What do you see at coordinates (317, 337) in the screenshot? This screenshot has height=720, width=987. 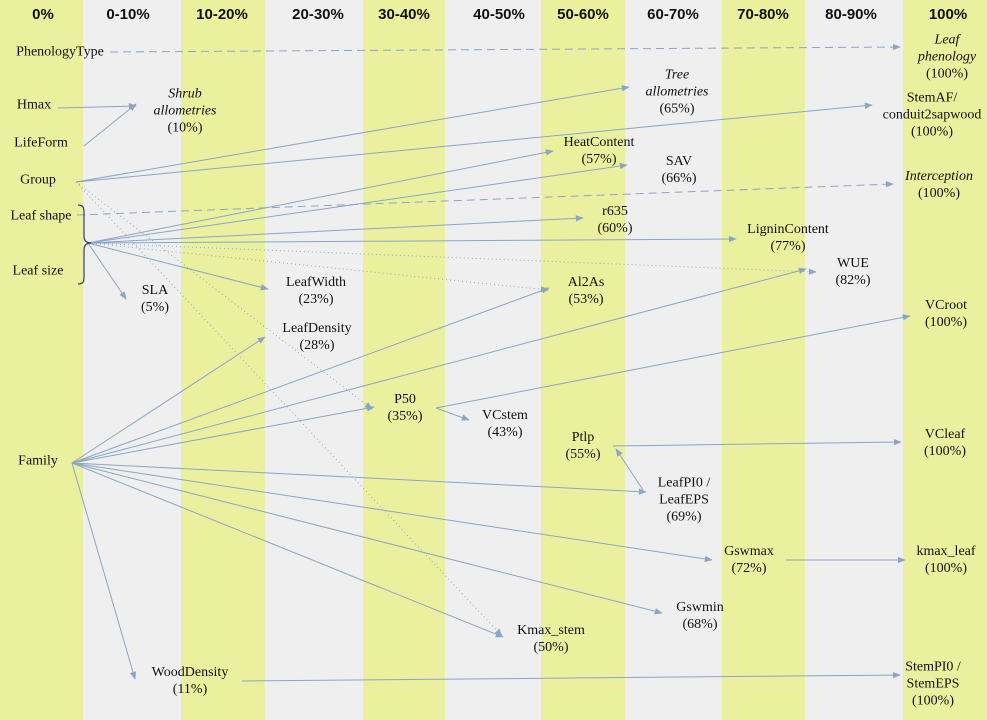 I see `node-leafdensity: LeafDensity (28%)` at bounding box center [317, 337].